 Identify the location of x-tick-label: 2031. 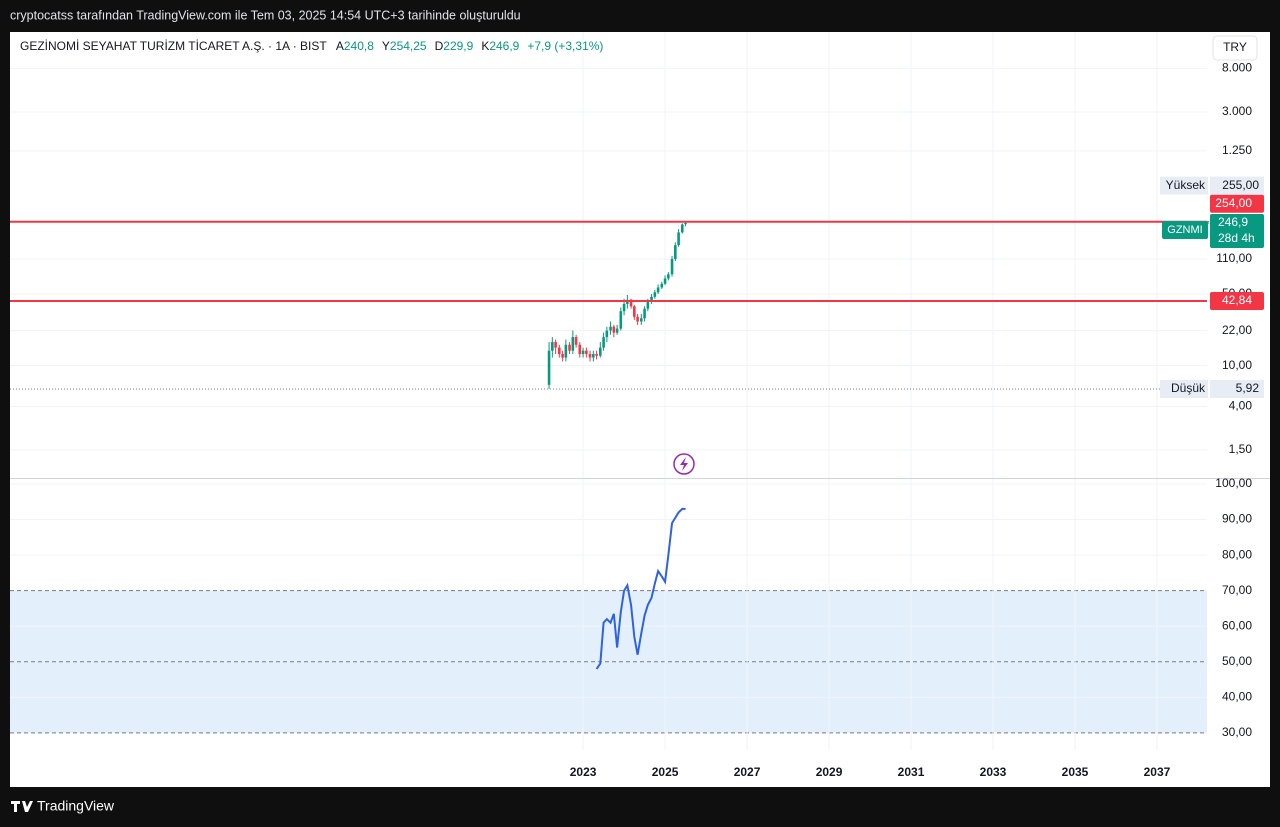
(911, 772).